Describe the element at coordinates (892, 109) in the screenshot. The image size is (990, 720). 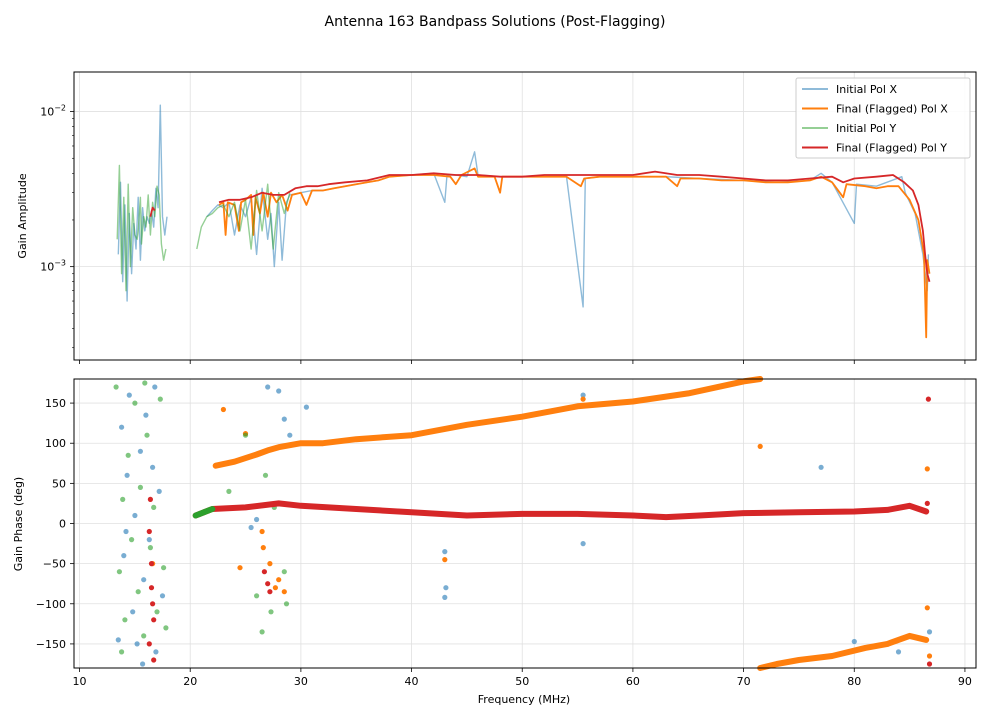
I see `legend-label: Final (Flagged) Pol X` at that location.